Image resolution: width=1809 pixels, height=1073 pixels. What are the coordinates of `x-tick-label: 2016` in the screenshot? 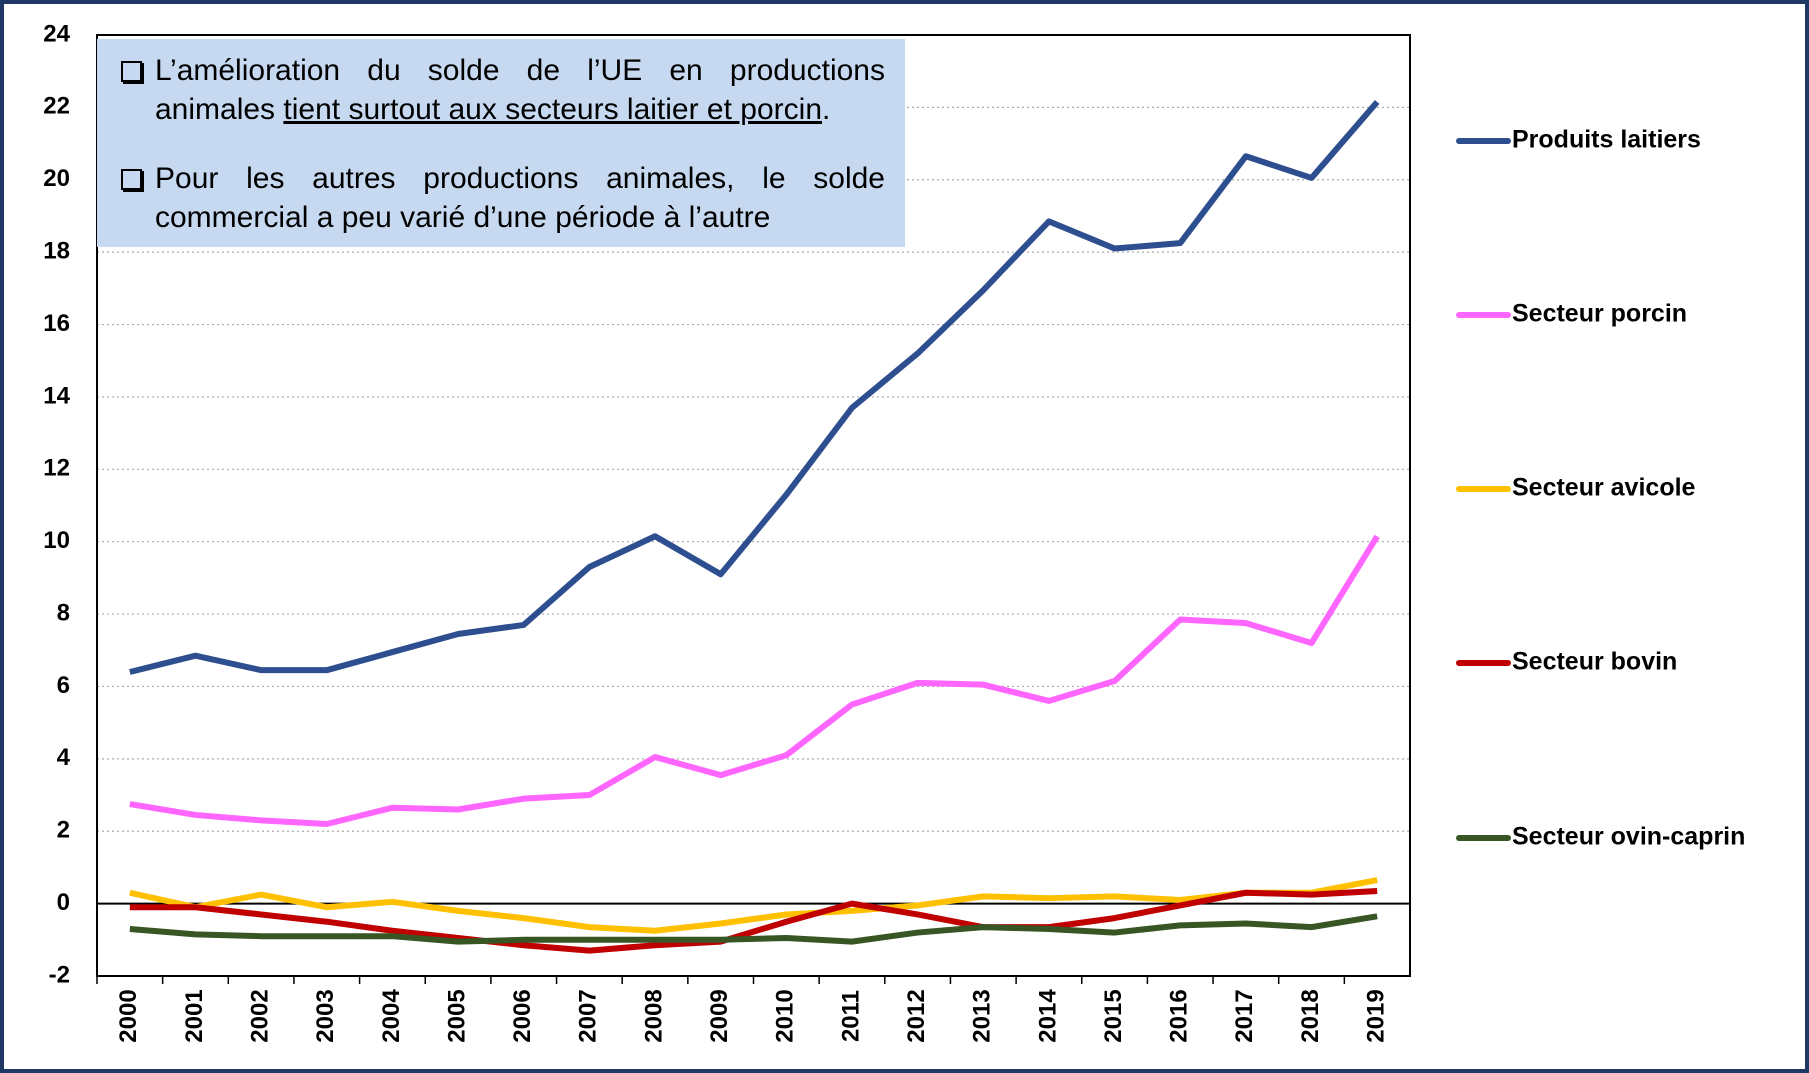 It's located at (1179, 1015).